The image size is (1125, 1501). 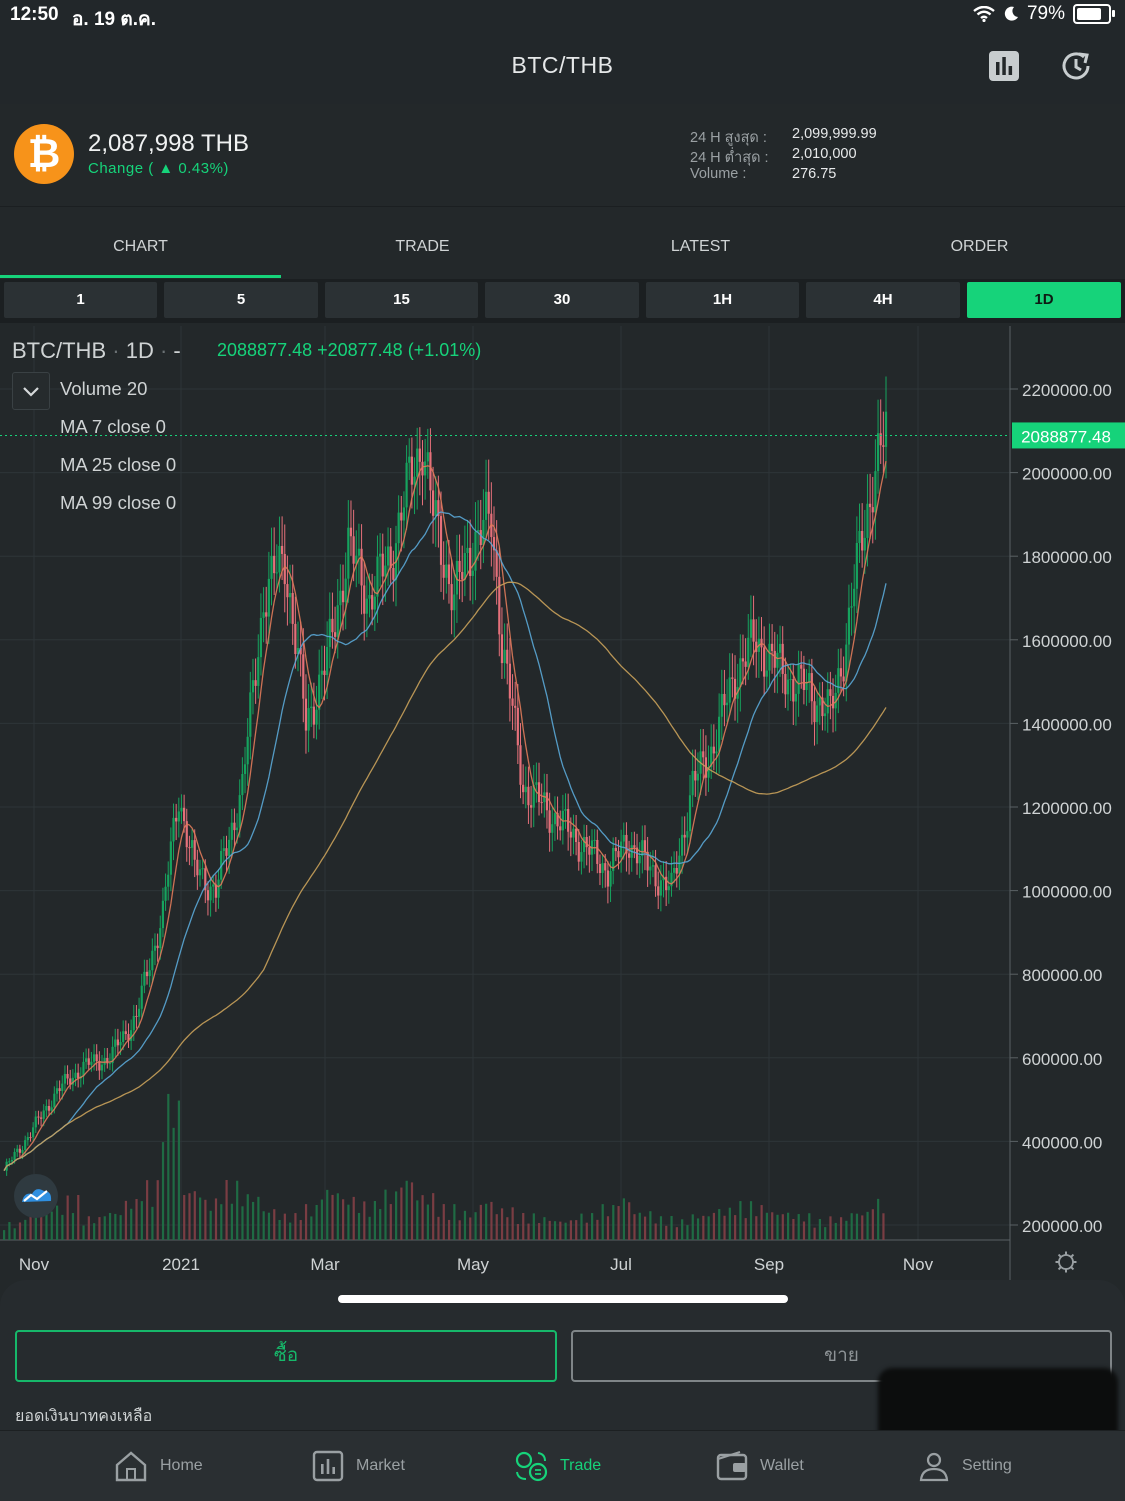 What do you see at coordinates (824, 154) in the screenshot?
I see `stat-value: 2,010,000` at bounding box center [824, 154].